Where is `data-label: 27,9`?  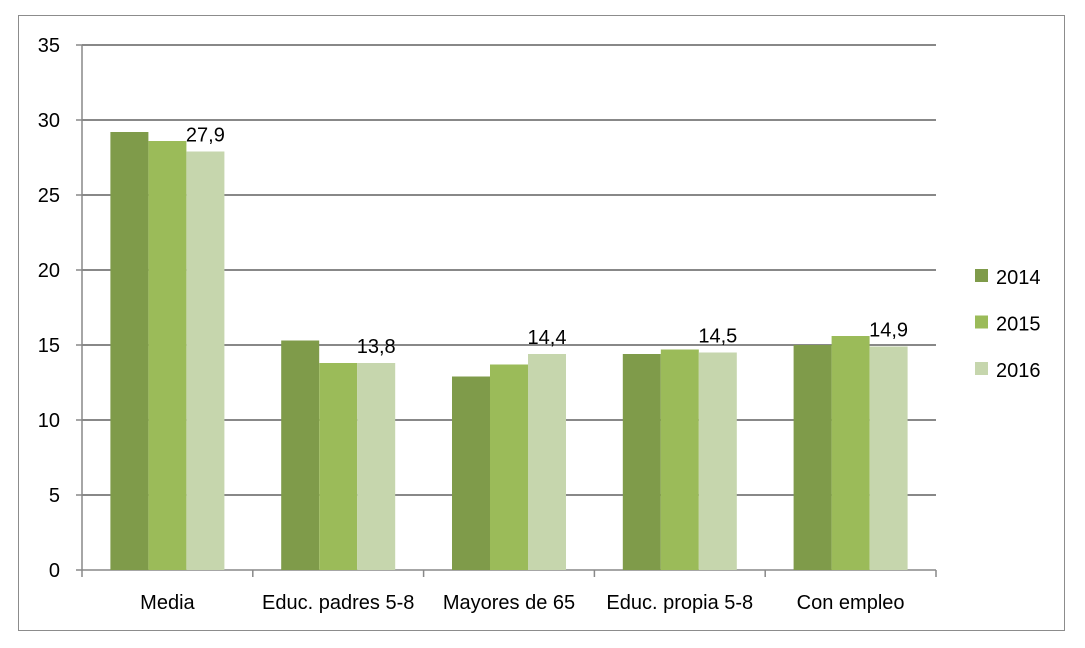 data-label: 27,9 is located at coordinates (205, 136).